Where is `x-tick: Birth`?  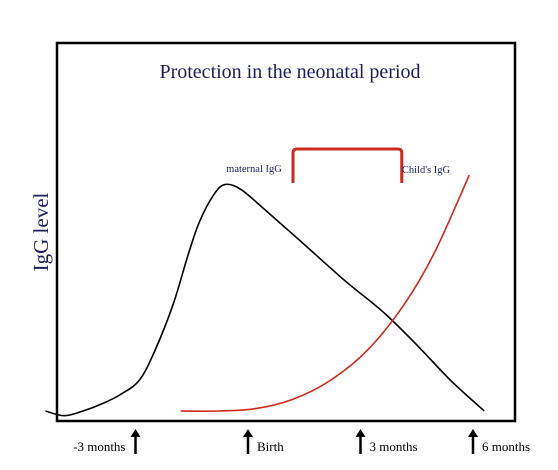 x-tick: Birth is located at coordinates (263, 441).